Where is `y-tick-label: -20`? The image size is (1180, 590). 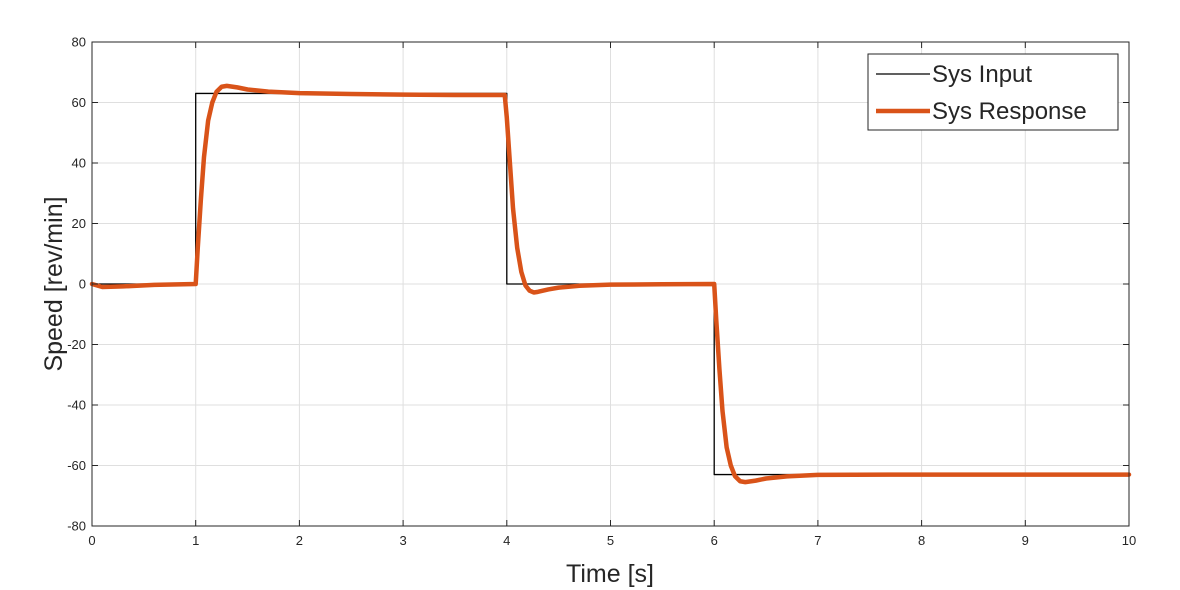 y-tick-label: -20 is located at coordinates (76, 344).